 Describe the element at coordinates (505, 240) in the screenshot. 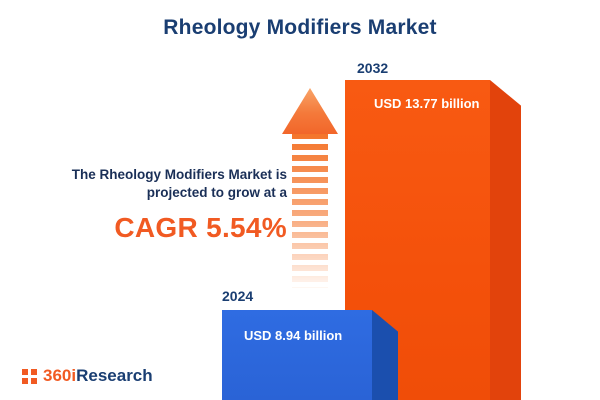

I see `bar-2032-side-face` at that location.